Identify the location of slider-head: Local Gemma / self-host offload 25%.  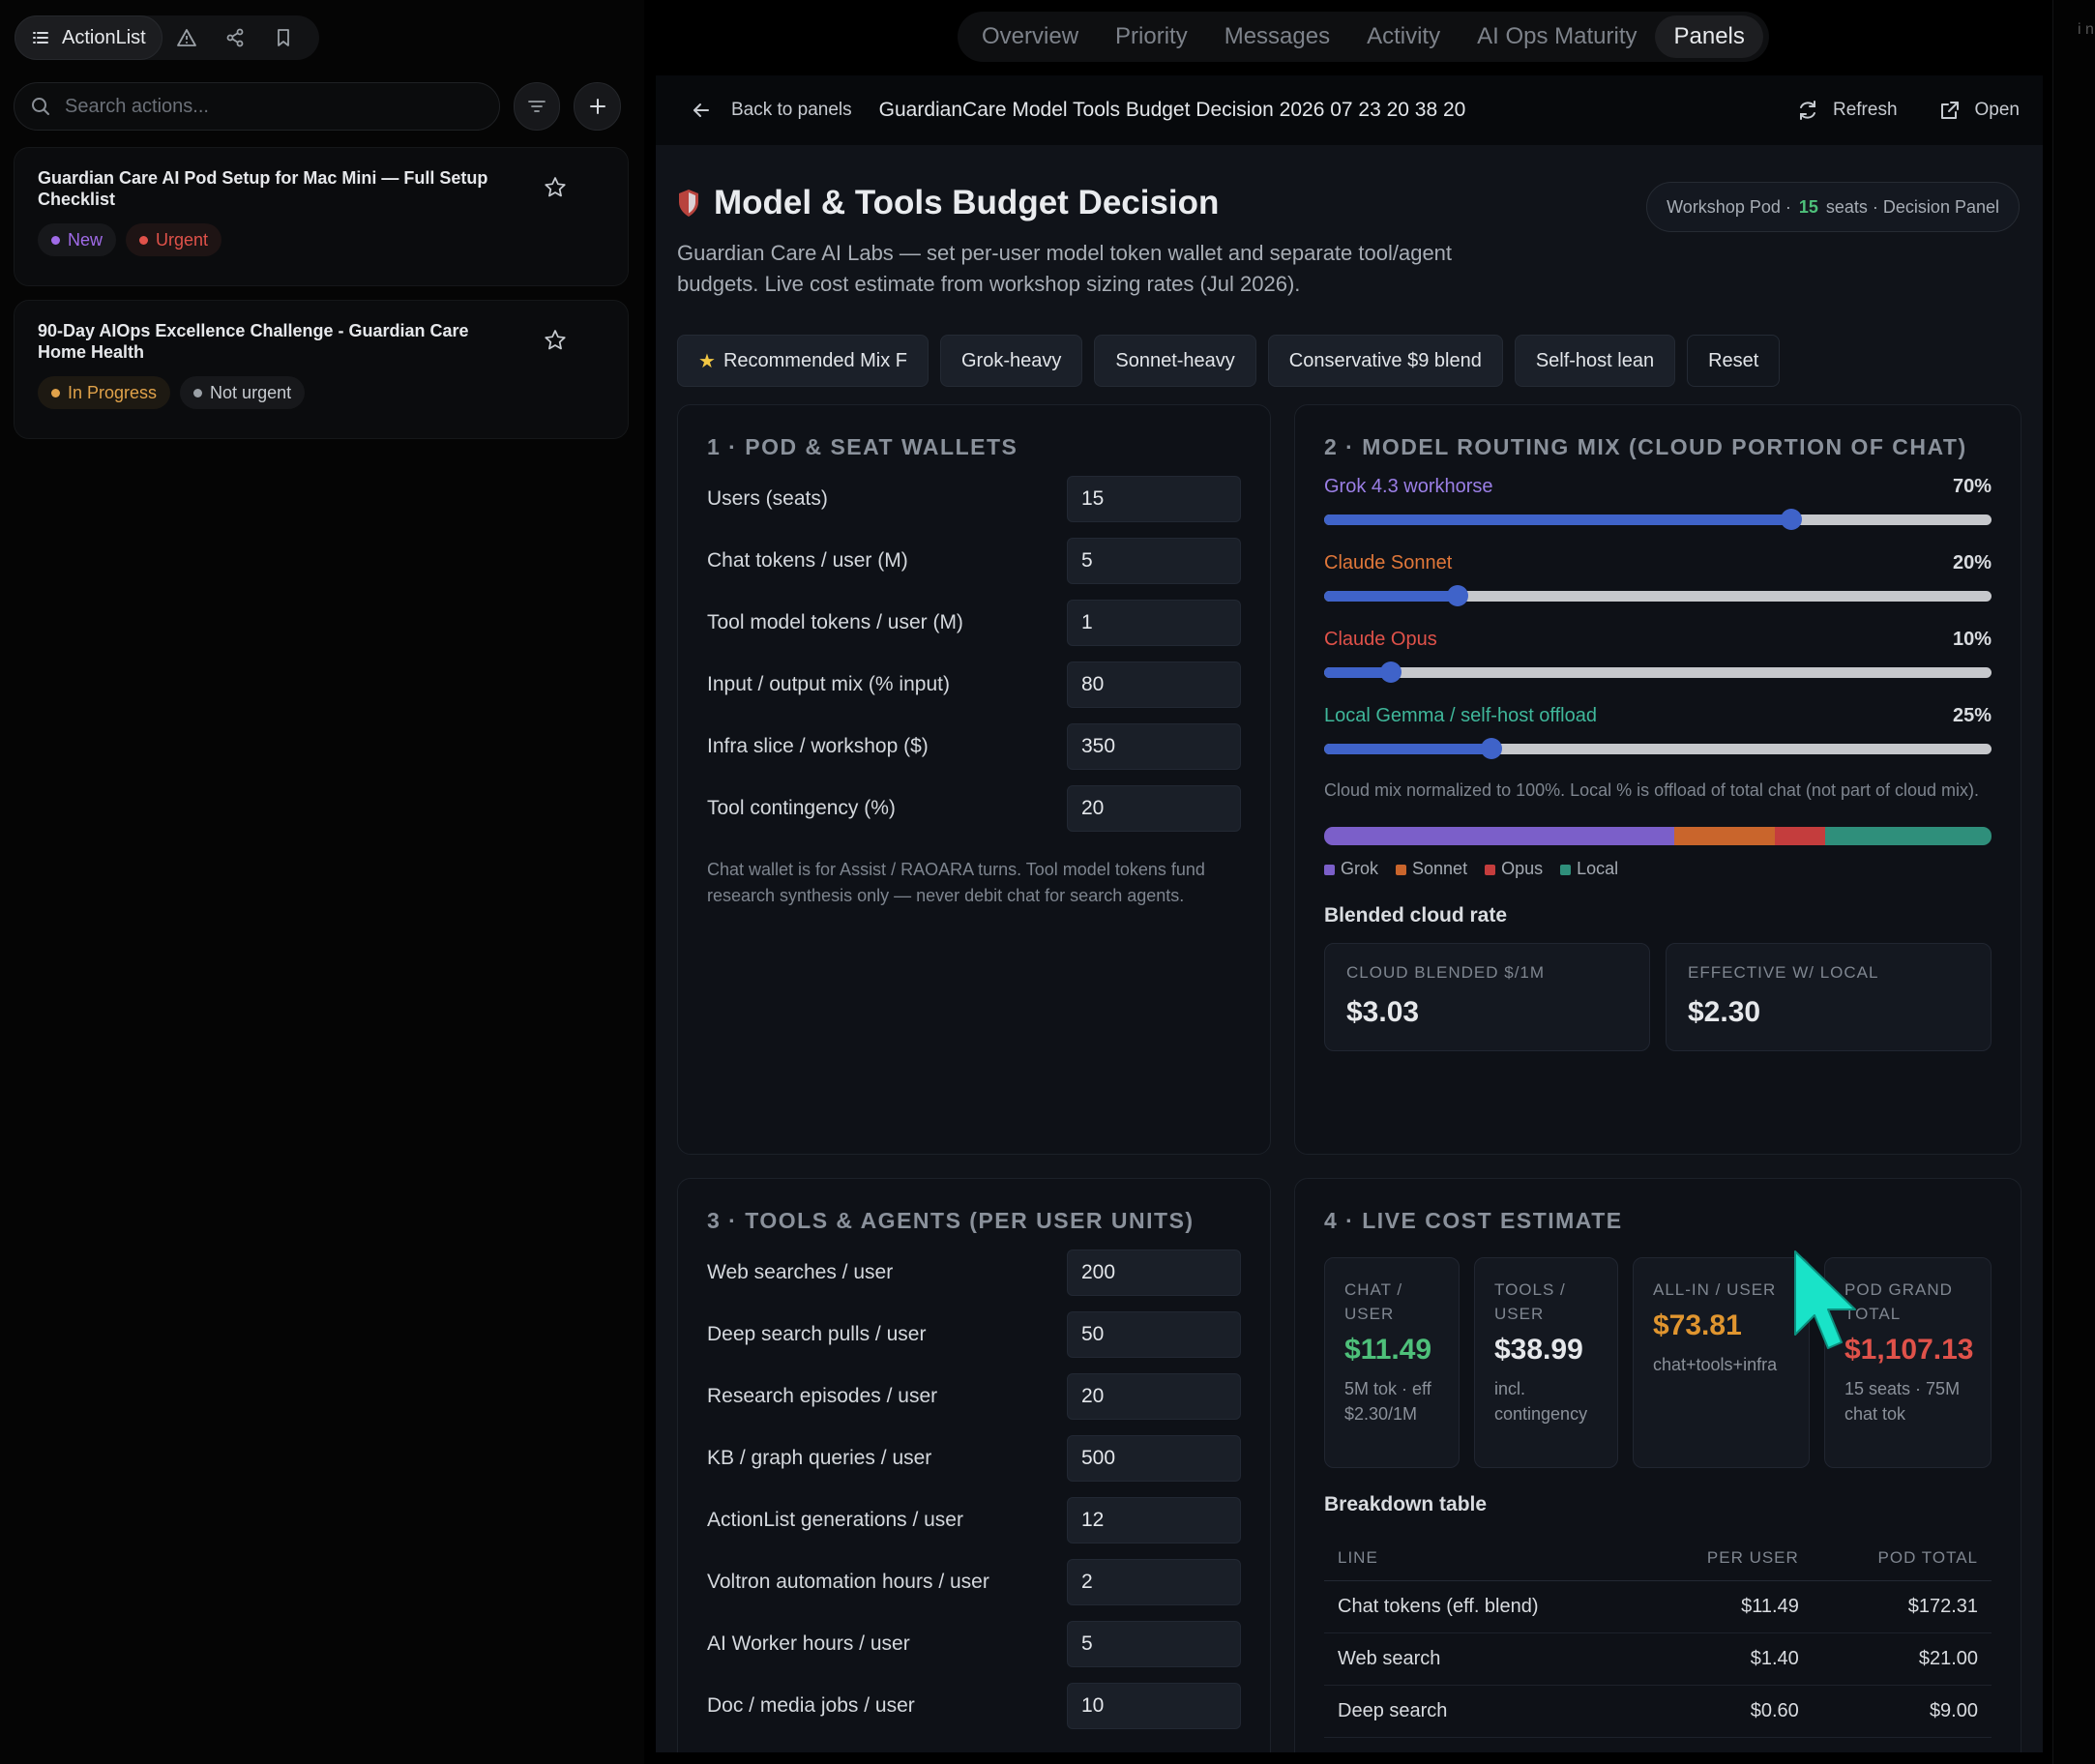
(1658, 715).